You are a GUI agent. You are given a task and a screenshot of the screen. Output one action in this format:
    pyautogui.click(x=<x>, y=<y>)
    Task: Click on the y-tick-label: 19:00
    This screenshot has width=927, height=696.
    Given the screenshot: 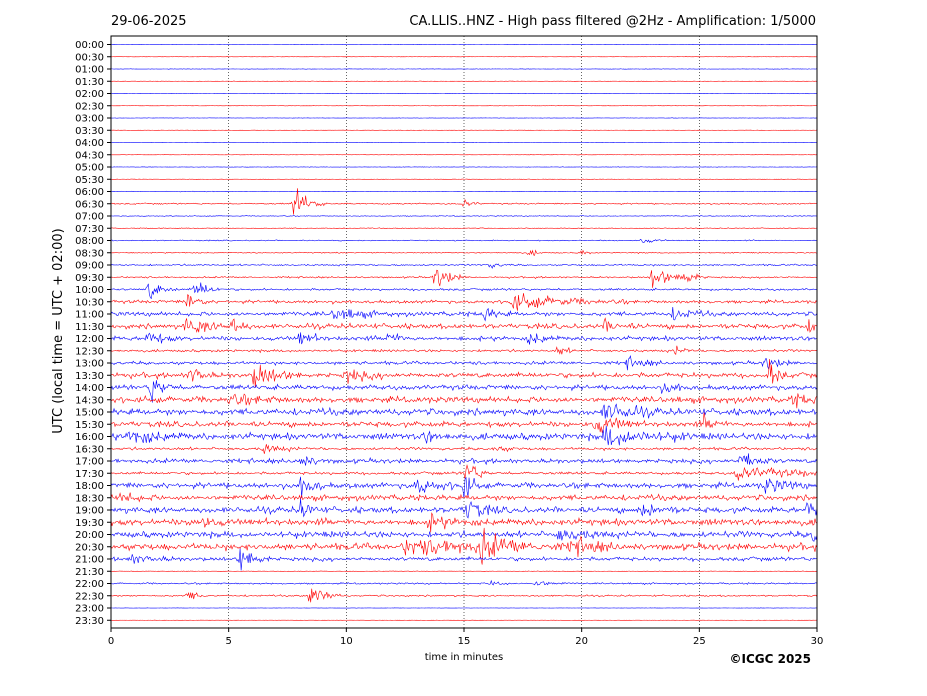 What is the action you would take?
    pyautogui.click(x=89, y=511)
    